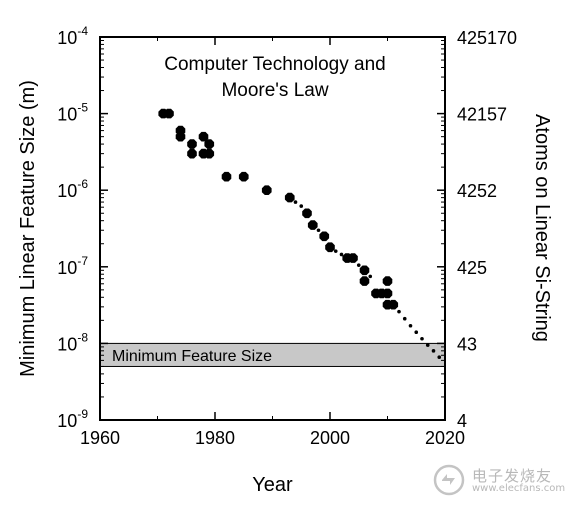 The width and height of the screenshot is (570, 507). Describe the element at coordinates (512, 476) in the screenshot. I see `watermark-cn-text: 电子发烧友` at that location.